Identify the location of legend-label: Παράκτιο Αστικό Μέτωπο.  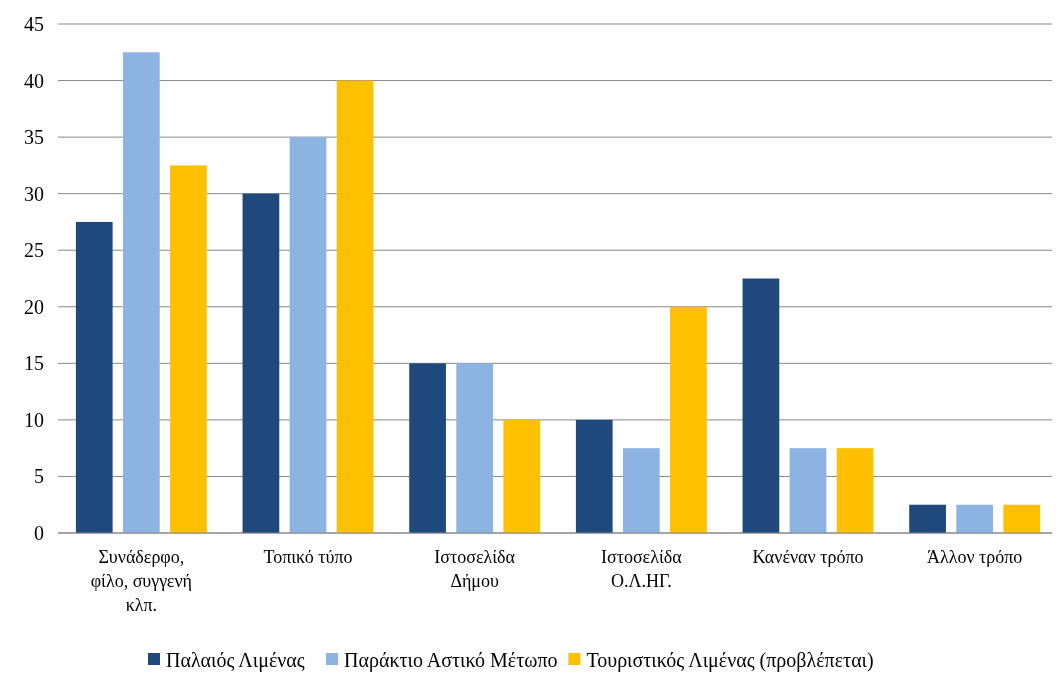
(451, 660).